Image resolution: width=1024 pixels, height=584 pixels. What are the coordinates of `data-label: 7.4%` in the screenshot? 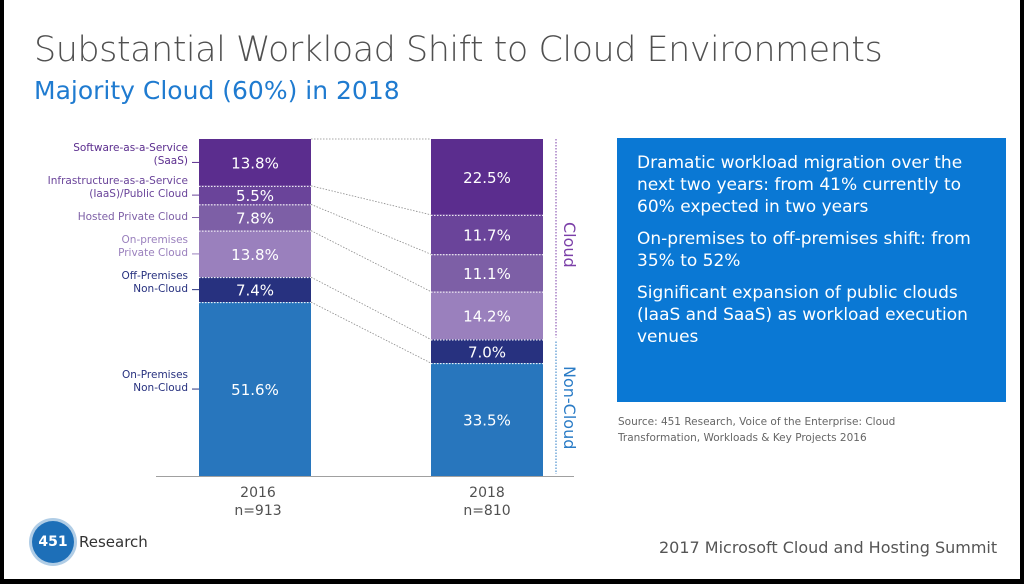 It's located at (255, 291).